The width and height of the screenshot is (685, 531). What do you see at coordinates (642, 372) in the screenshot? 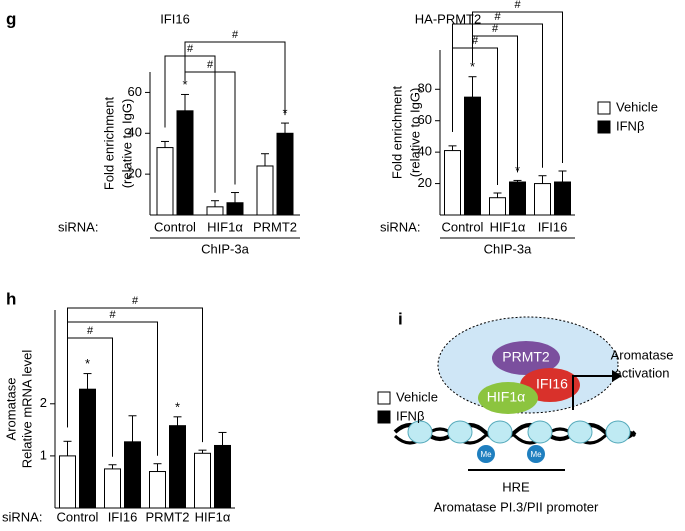
I see `arrow-label: activation` at bounding box center [642, 372].